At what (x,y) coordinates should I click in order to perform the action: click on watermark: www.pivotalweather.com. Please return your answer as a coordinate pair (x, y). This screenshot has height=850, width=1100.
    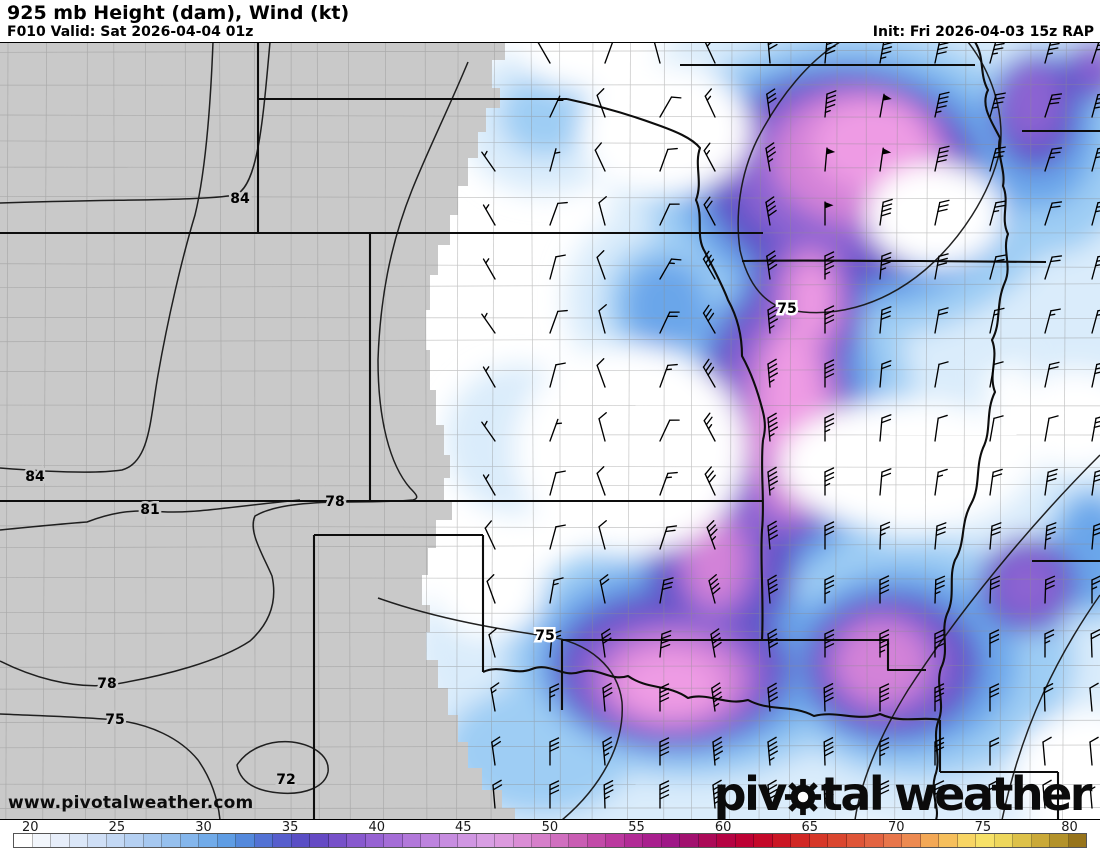
    Looking at the image, I should click on (131, 803).